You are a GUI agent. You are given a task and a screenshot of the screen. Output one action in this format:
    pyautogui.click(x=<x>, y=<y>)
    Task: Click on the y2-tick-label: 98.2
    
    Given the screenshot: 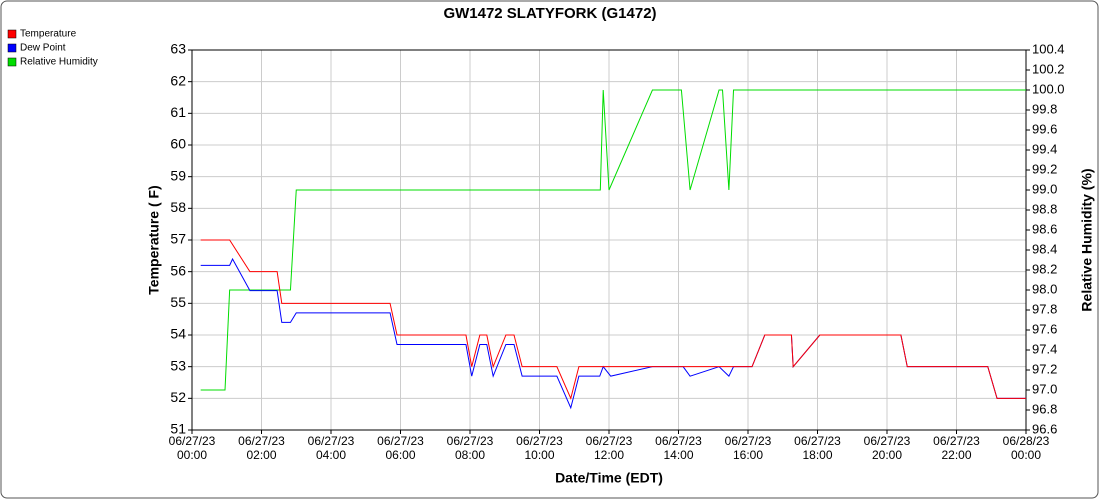 What is the action you would take?
    pyautogui.click(x=1044, y=268)
    